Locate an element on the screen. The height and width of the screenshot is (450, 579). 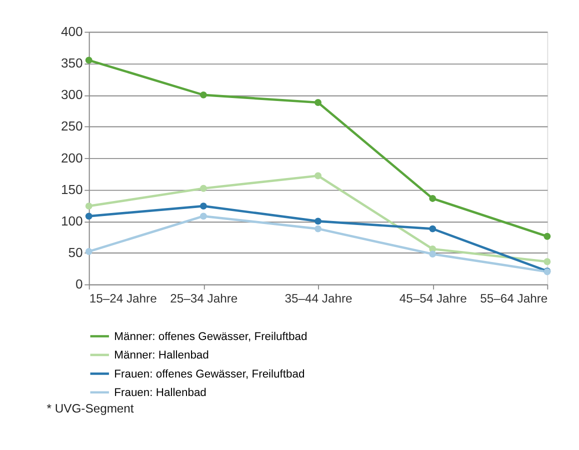
x-tick-label: 45–54 Jahre is located at coordinates (433, 299).